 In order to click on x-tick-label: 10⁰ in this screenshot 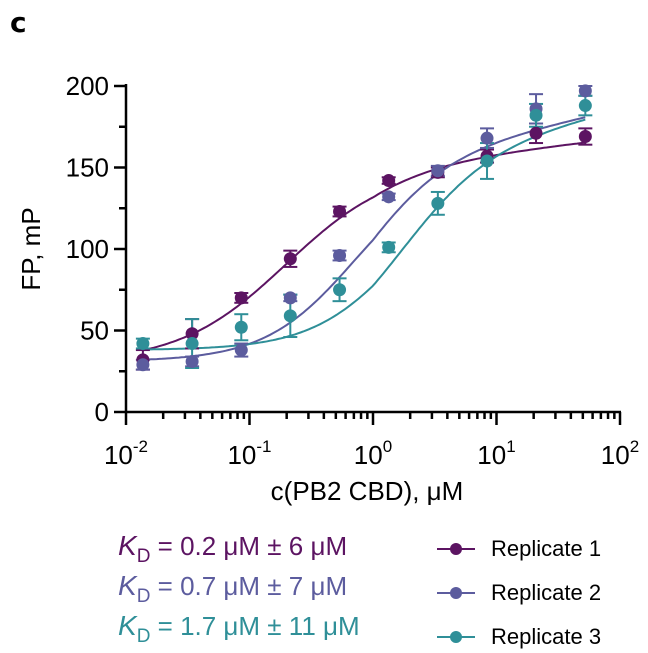, I will do `click(373, 453)`.